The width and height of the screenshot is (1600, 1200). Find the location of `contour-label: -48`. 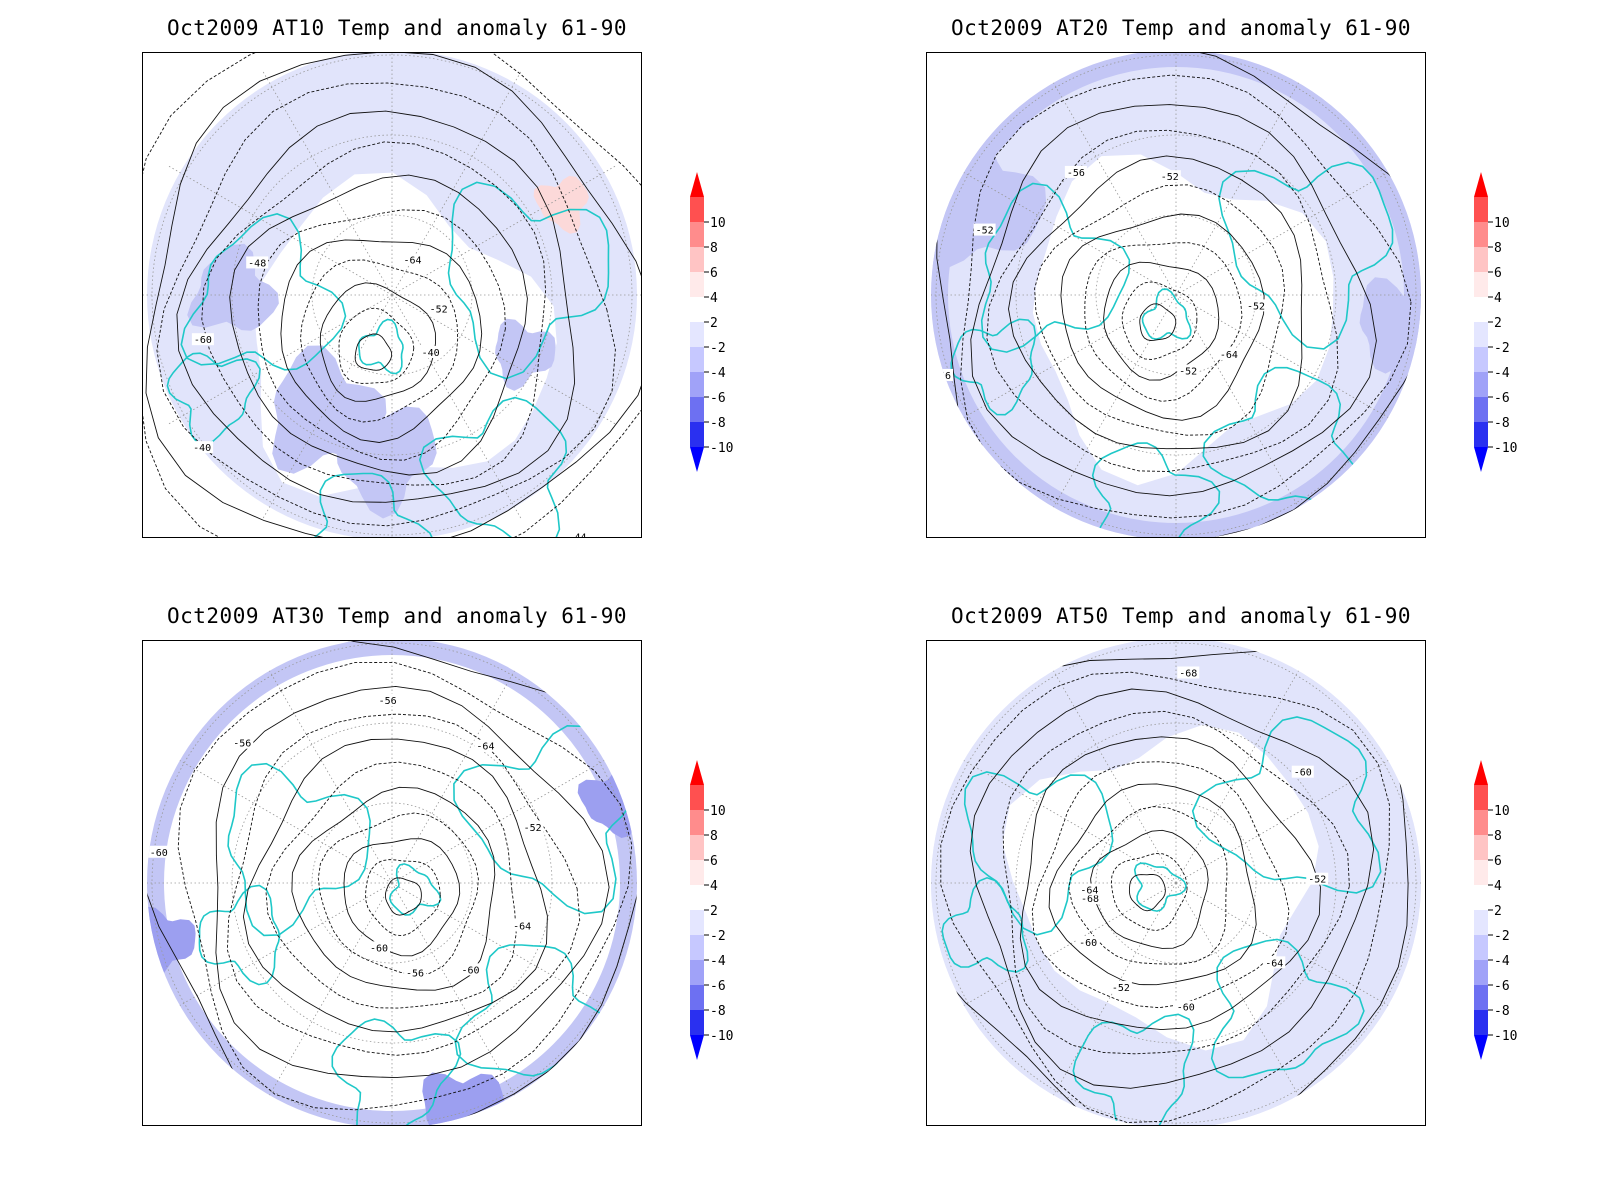

contour-label: -48 is located at coordinates (257, 263).